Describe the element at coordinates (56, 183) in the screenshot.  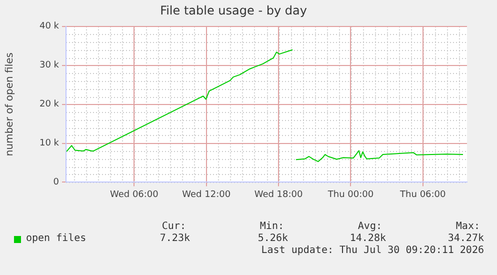
I see `y-tick-label: 0` at that location.